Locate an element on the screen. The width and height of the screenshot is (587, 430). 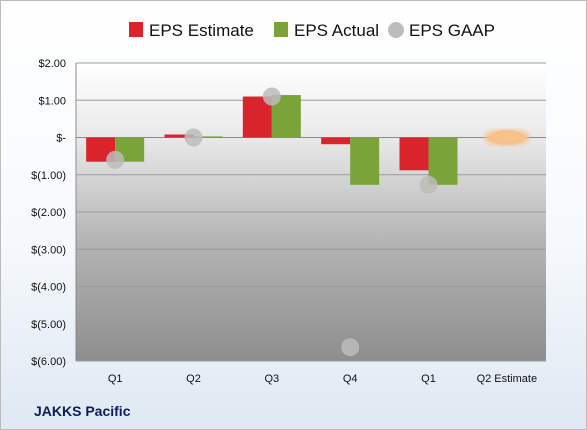
legend-label: EPS GAAP is located at coordinates (452, 30).